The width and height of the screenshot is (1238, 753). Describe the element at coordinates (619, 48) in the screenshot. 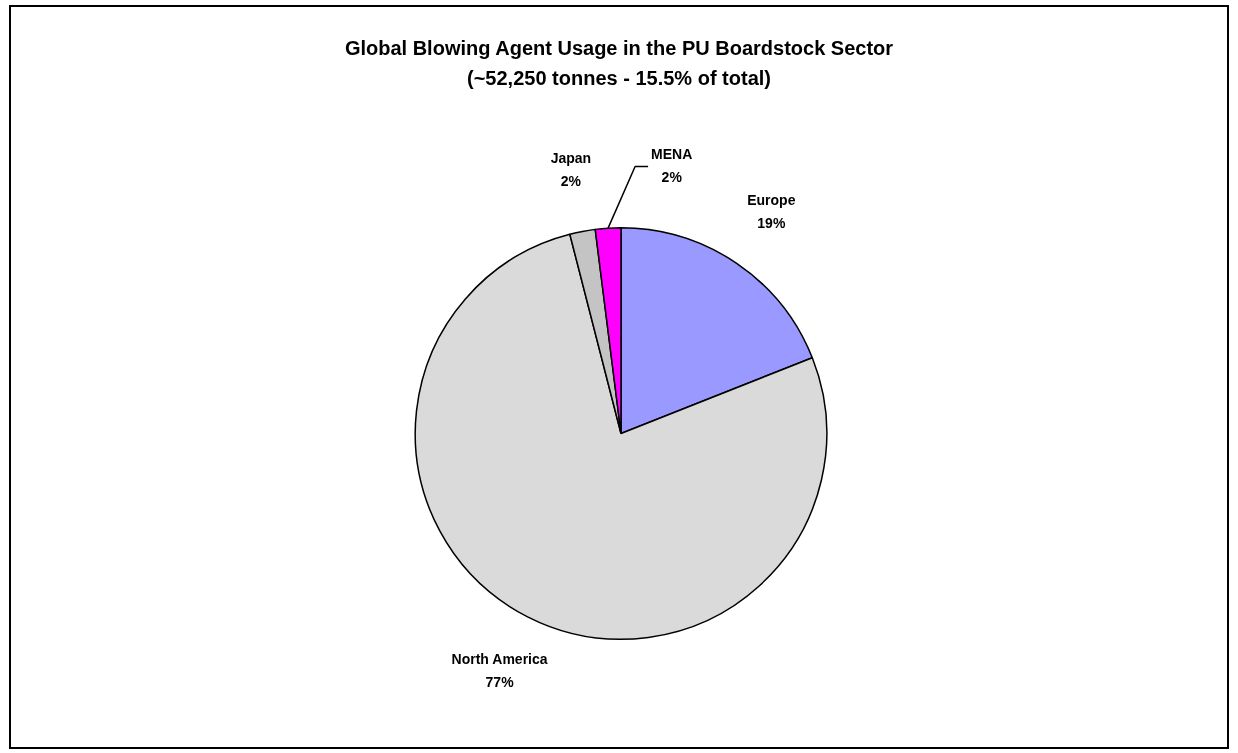

I see `chart-title: Global Blowing Agent Usage in the PU Boardstock Sector` at that location.